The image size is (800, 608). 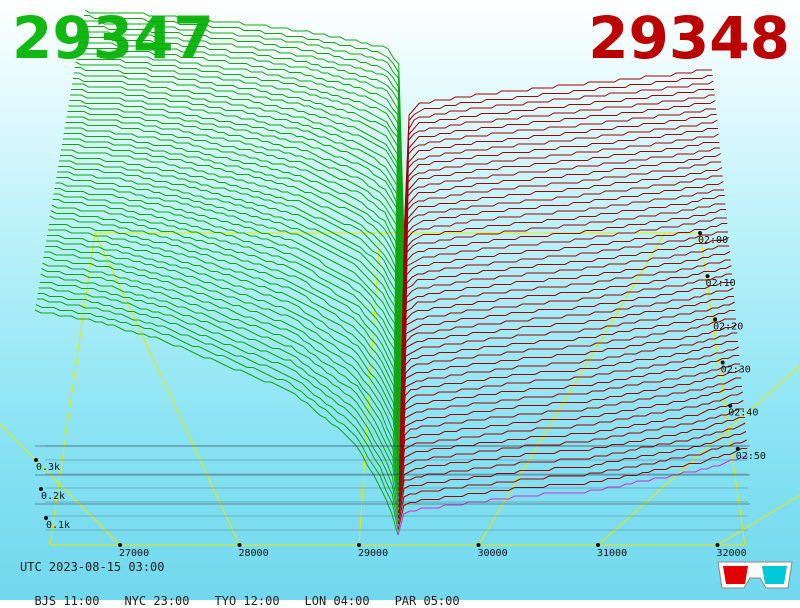 What do you see at coordinates (134, 553) in the screenshot?
I see `price-tick-label: 27000` at bounding box center [134, 553].